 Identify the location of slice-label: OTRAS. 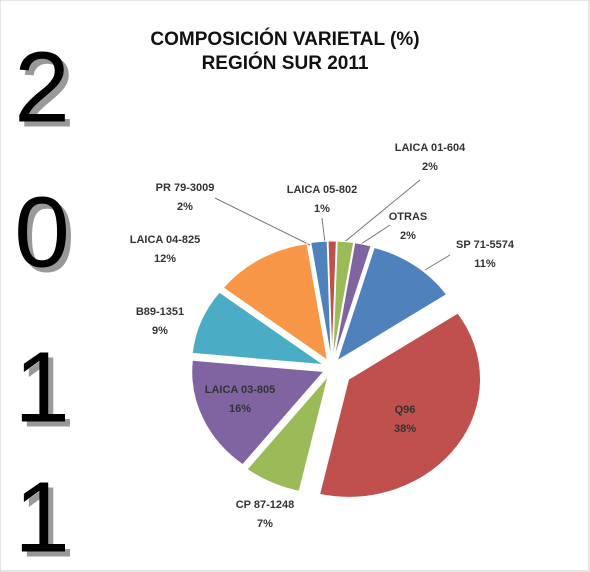
(408, 217).